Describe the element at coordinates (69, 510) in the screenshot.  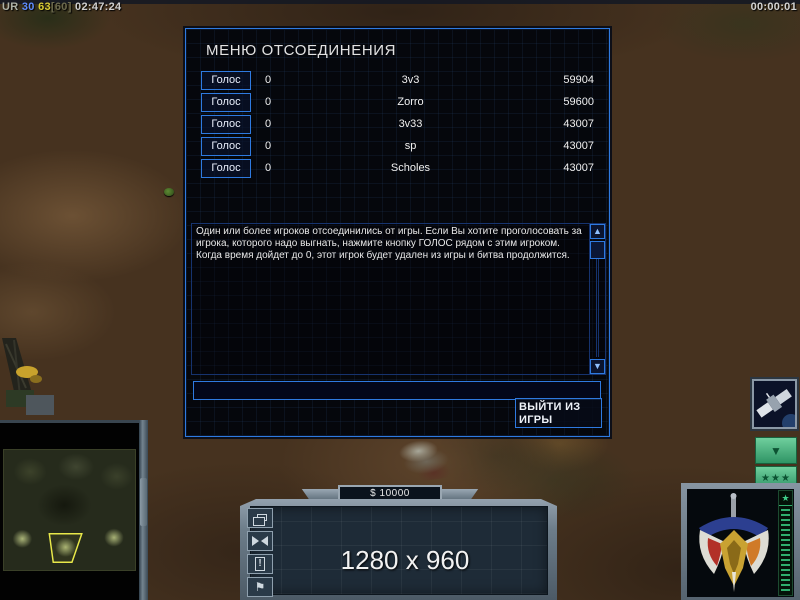
I see `minimap` at that location.